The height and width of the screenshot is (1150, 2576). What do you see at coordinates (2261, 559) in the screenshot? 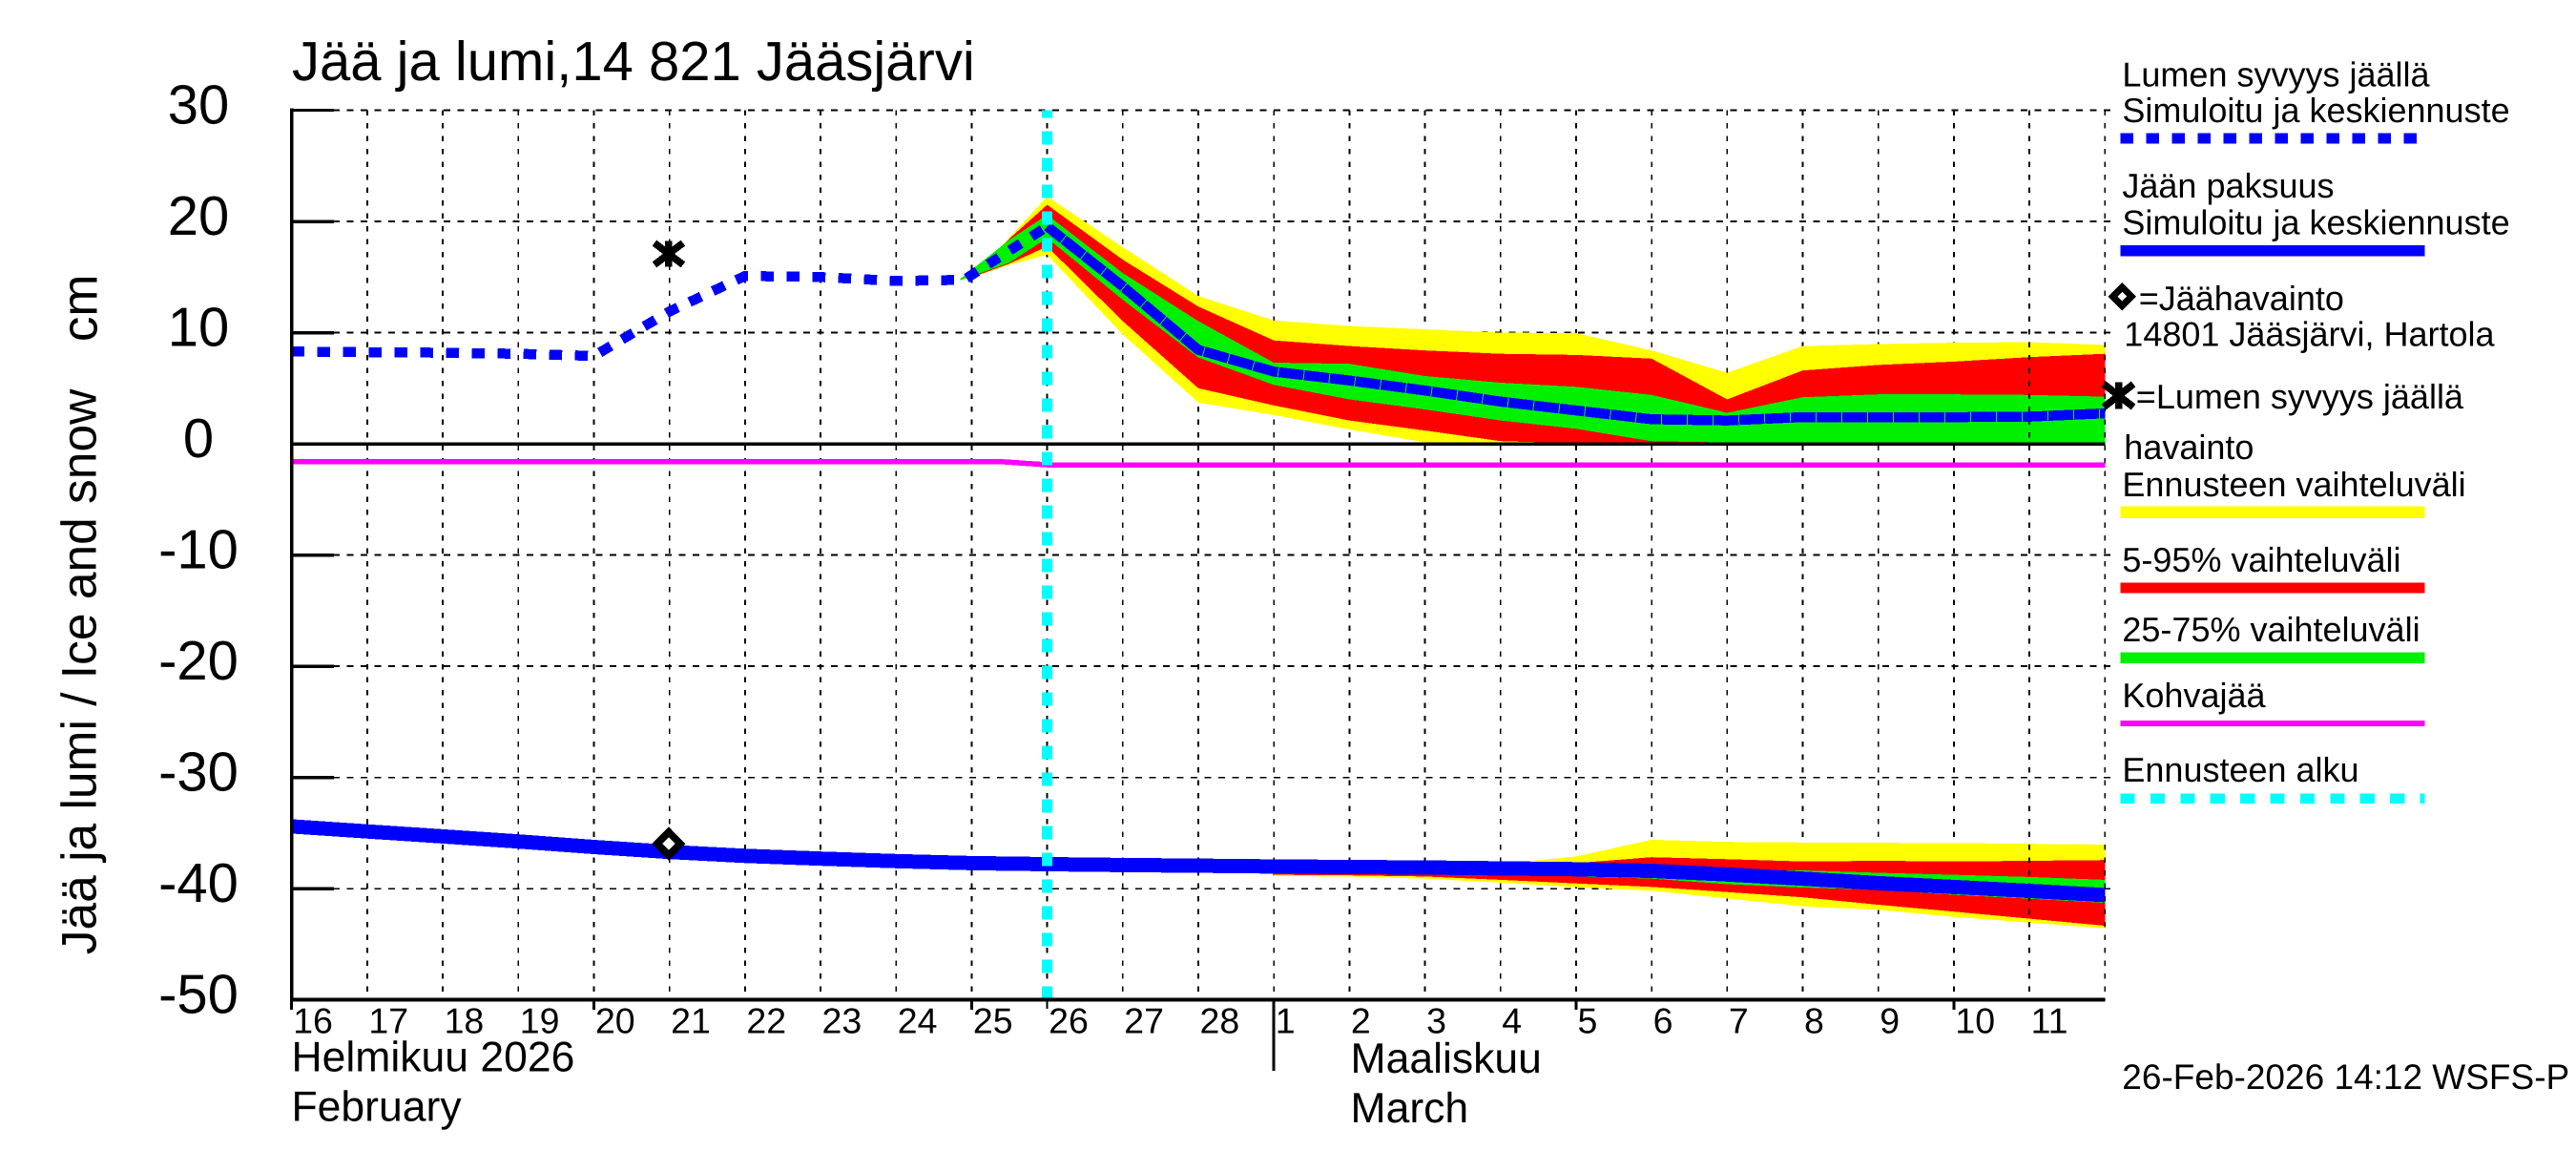
I see `svg-text: 5-95% vaihteluväli` at bounding box center [2261, 559].